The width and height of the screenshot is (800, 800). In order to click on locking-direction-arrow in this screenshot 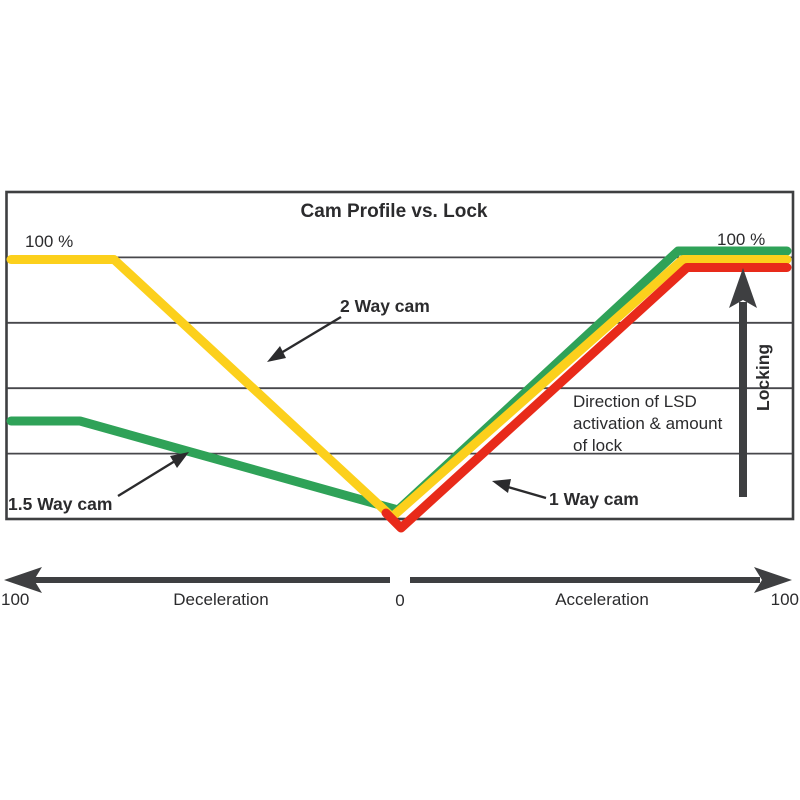, I will do `click(743, 382)`.